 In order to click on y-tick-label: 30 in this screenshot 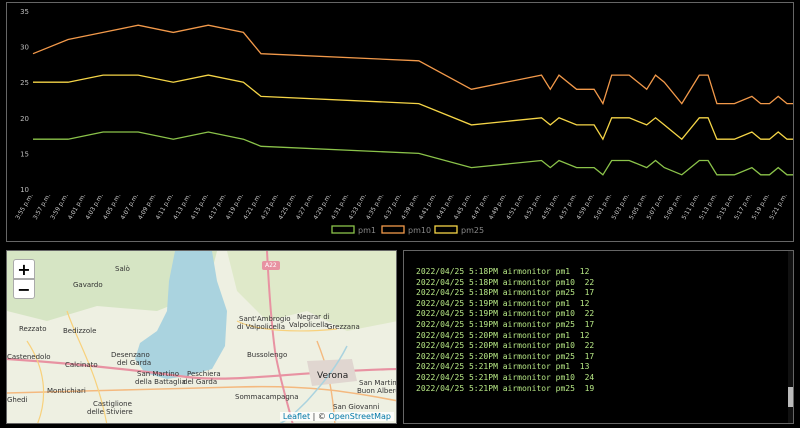, I will do `click(24, 48)`.